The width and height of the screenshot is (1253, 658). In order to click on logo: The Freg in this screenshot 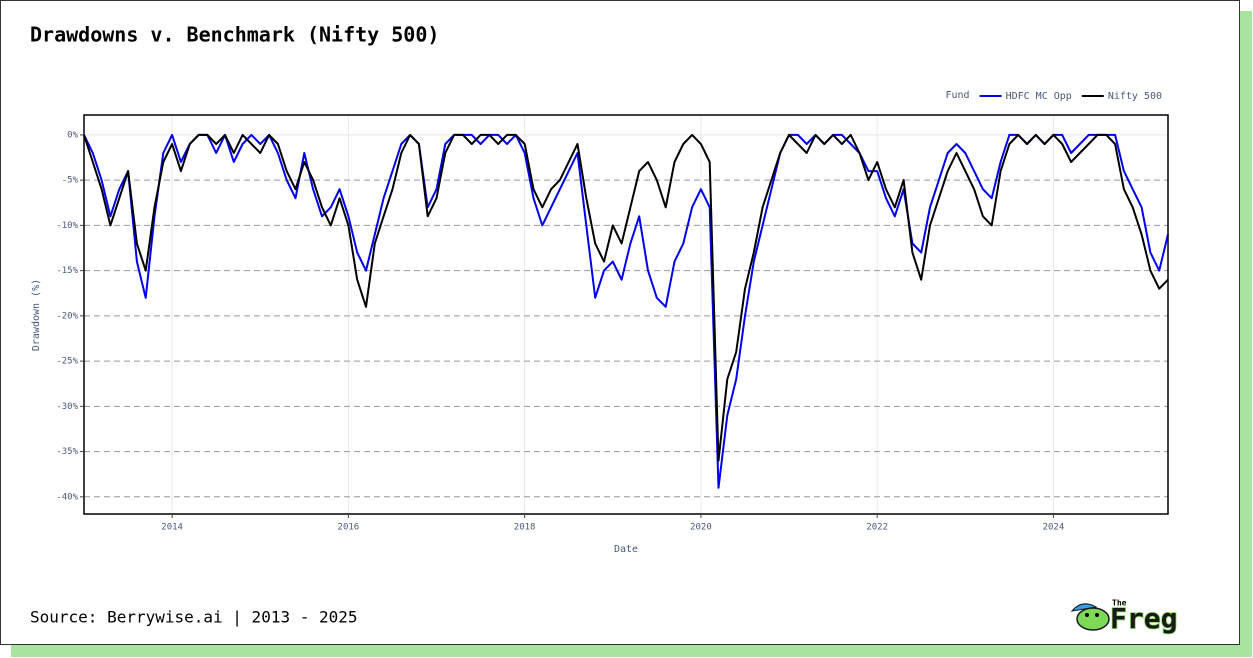, I will do `click(1124, 617)`.